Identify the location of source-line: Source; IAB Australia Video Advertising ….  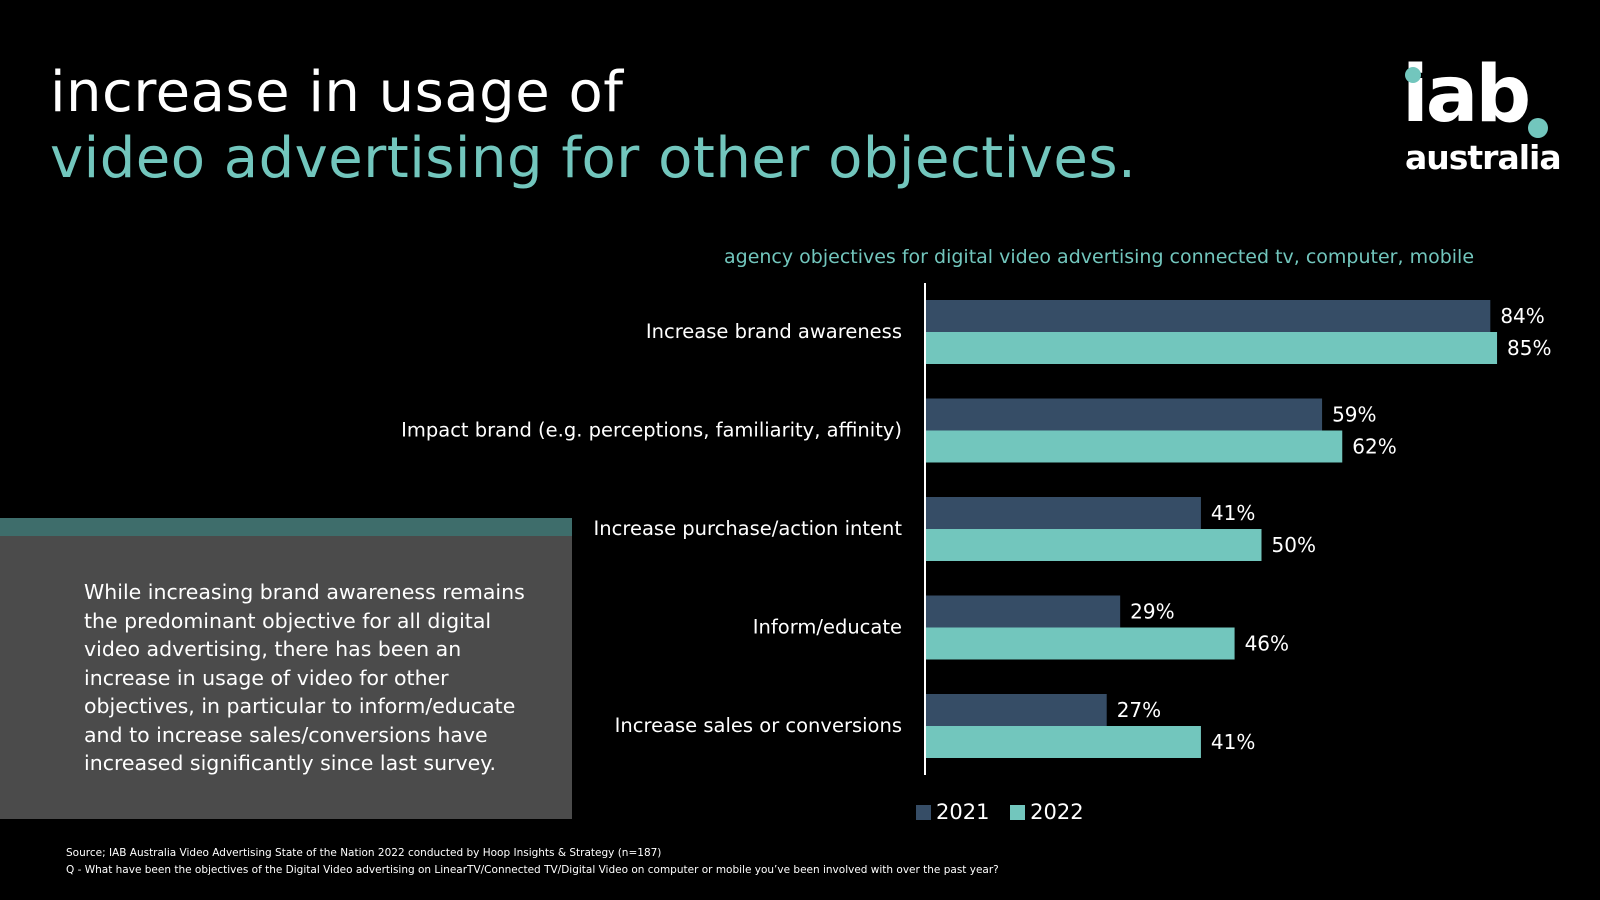
(364, 853).